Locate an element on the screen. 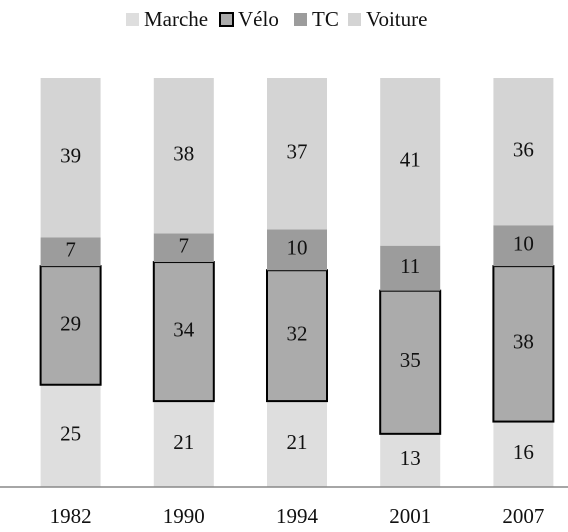 Image resolution: width=568 pixels, height=532 pixels. legend-label: Marche is located at coordinates (176, 19).